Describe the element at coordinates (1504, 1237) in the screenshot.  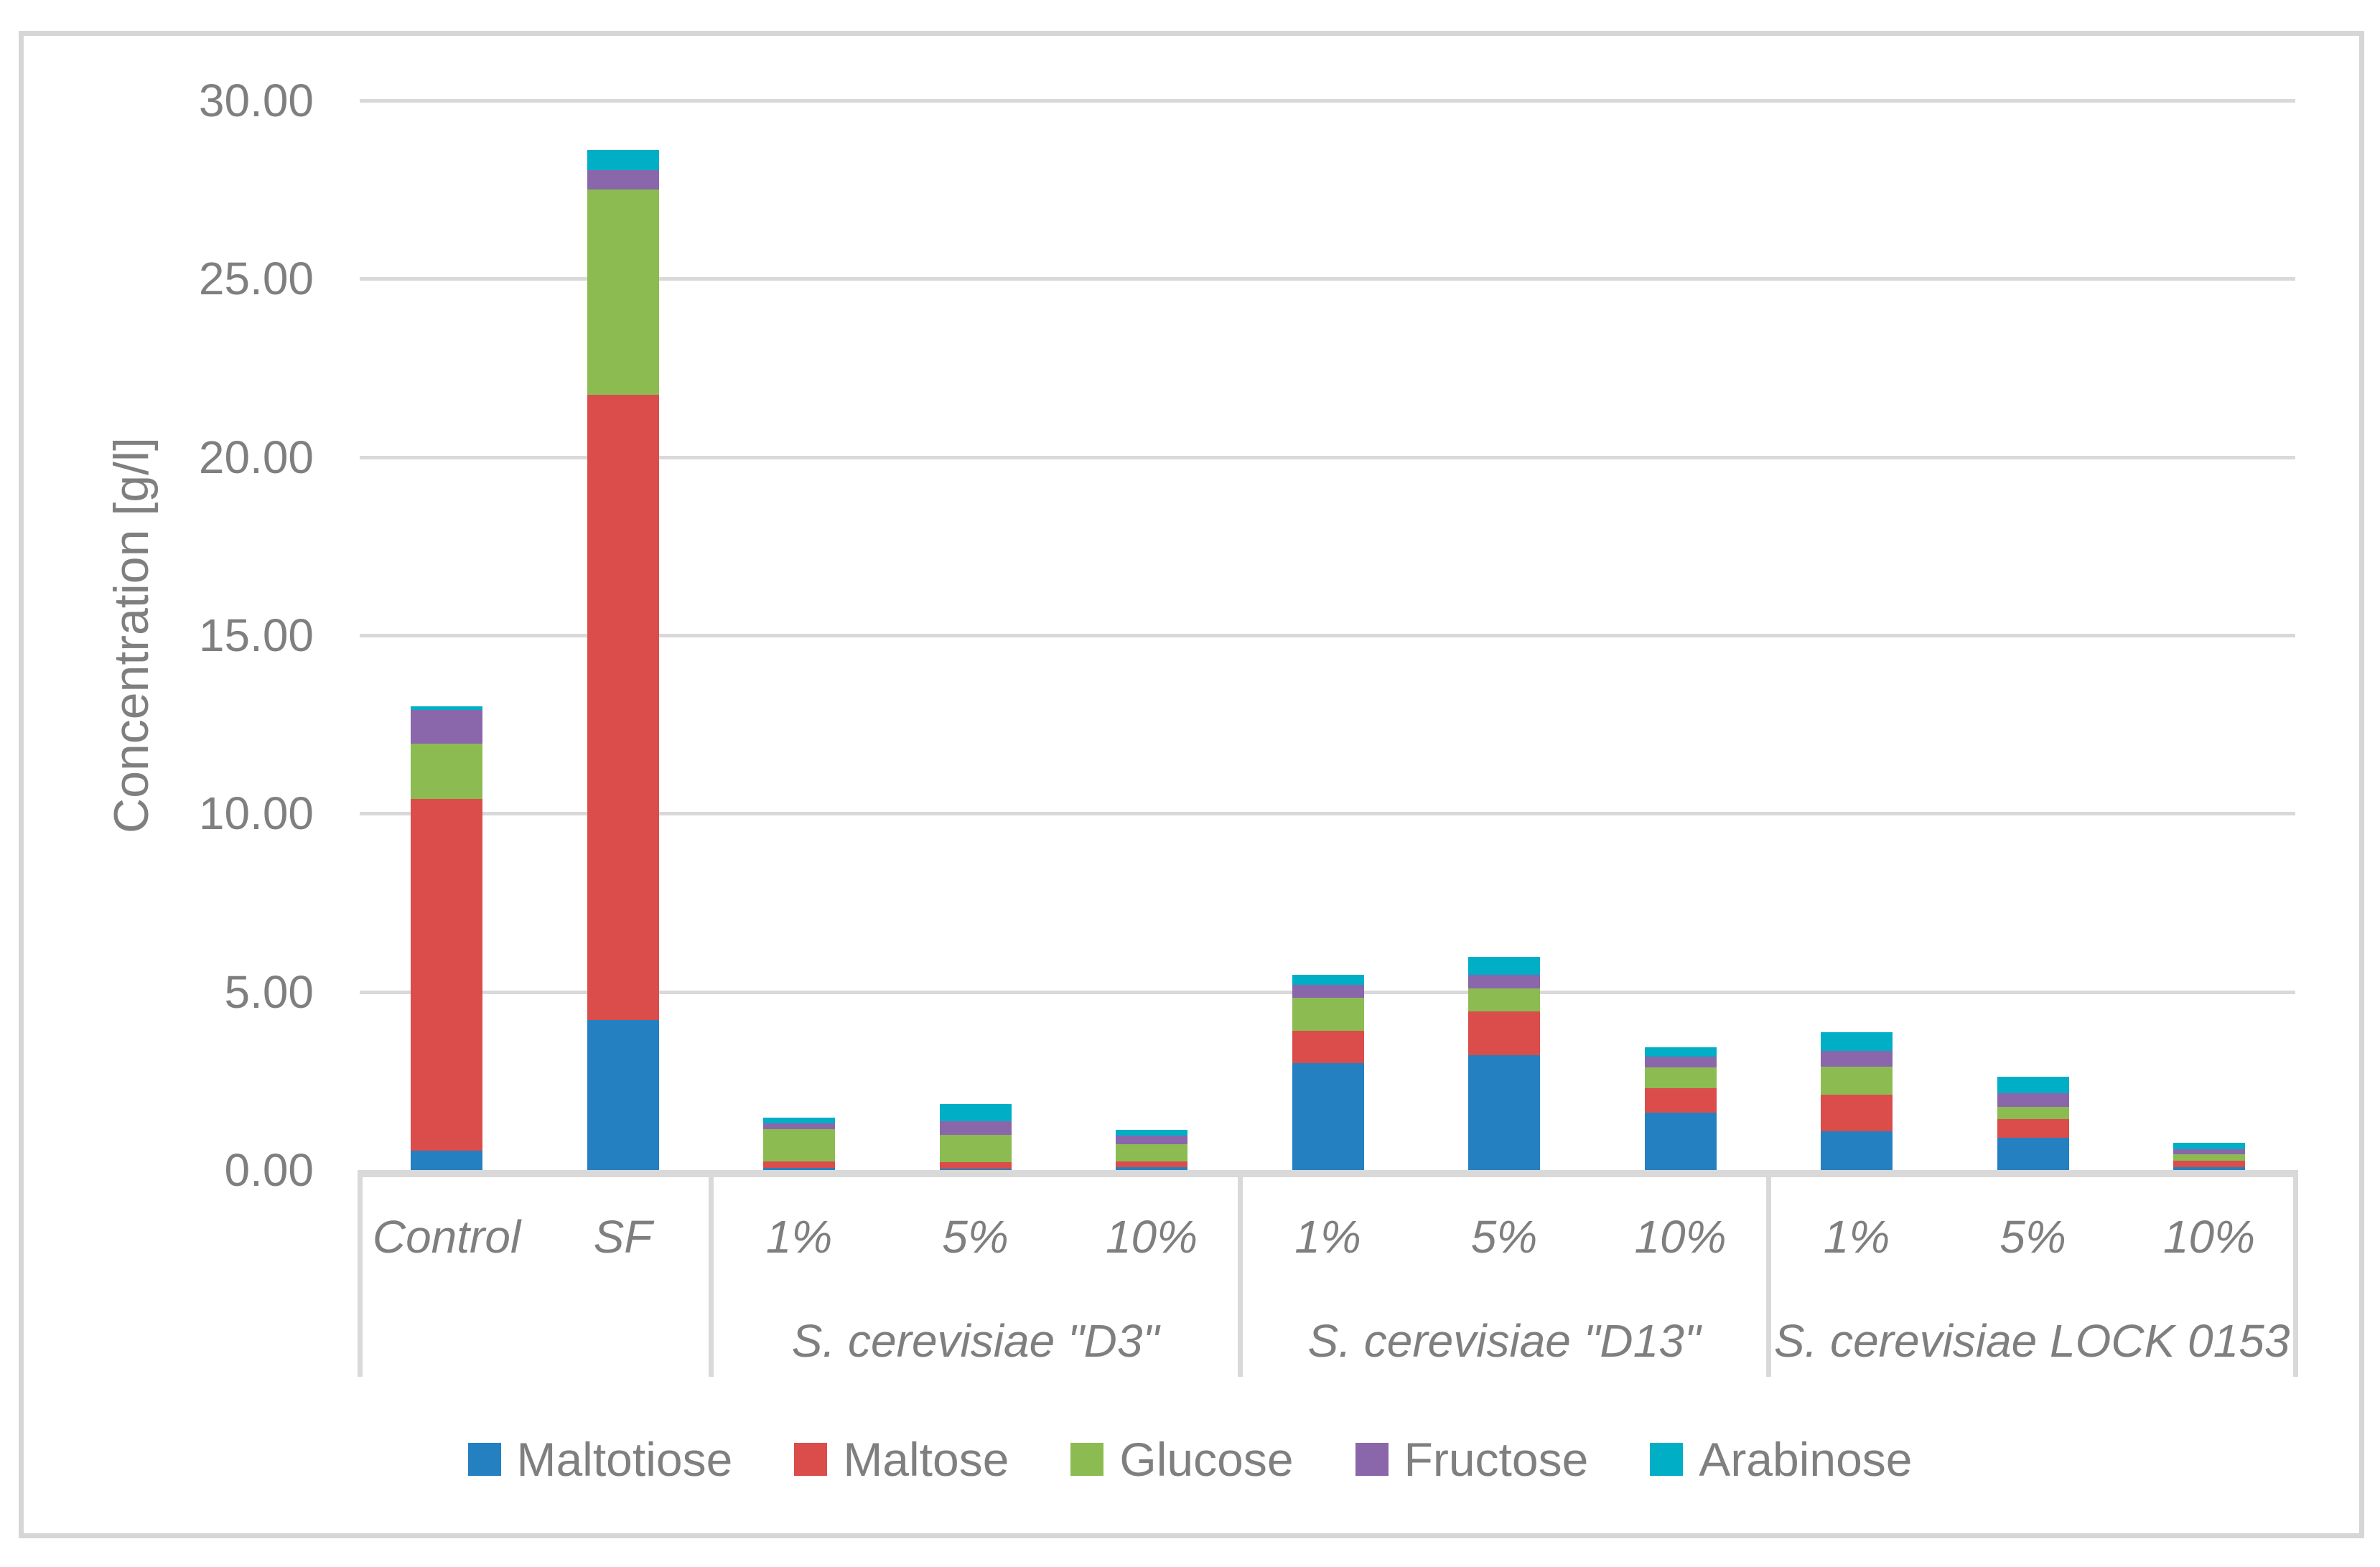
I see `category-label-6: 5%` at that location.